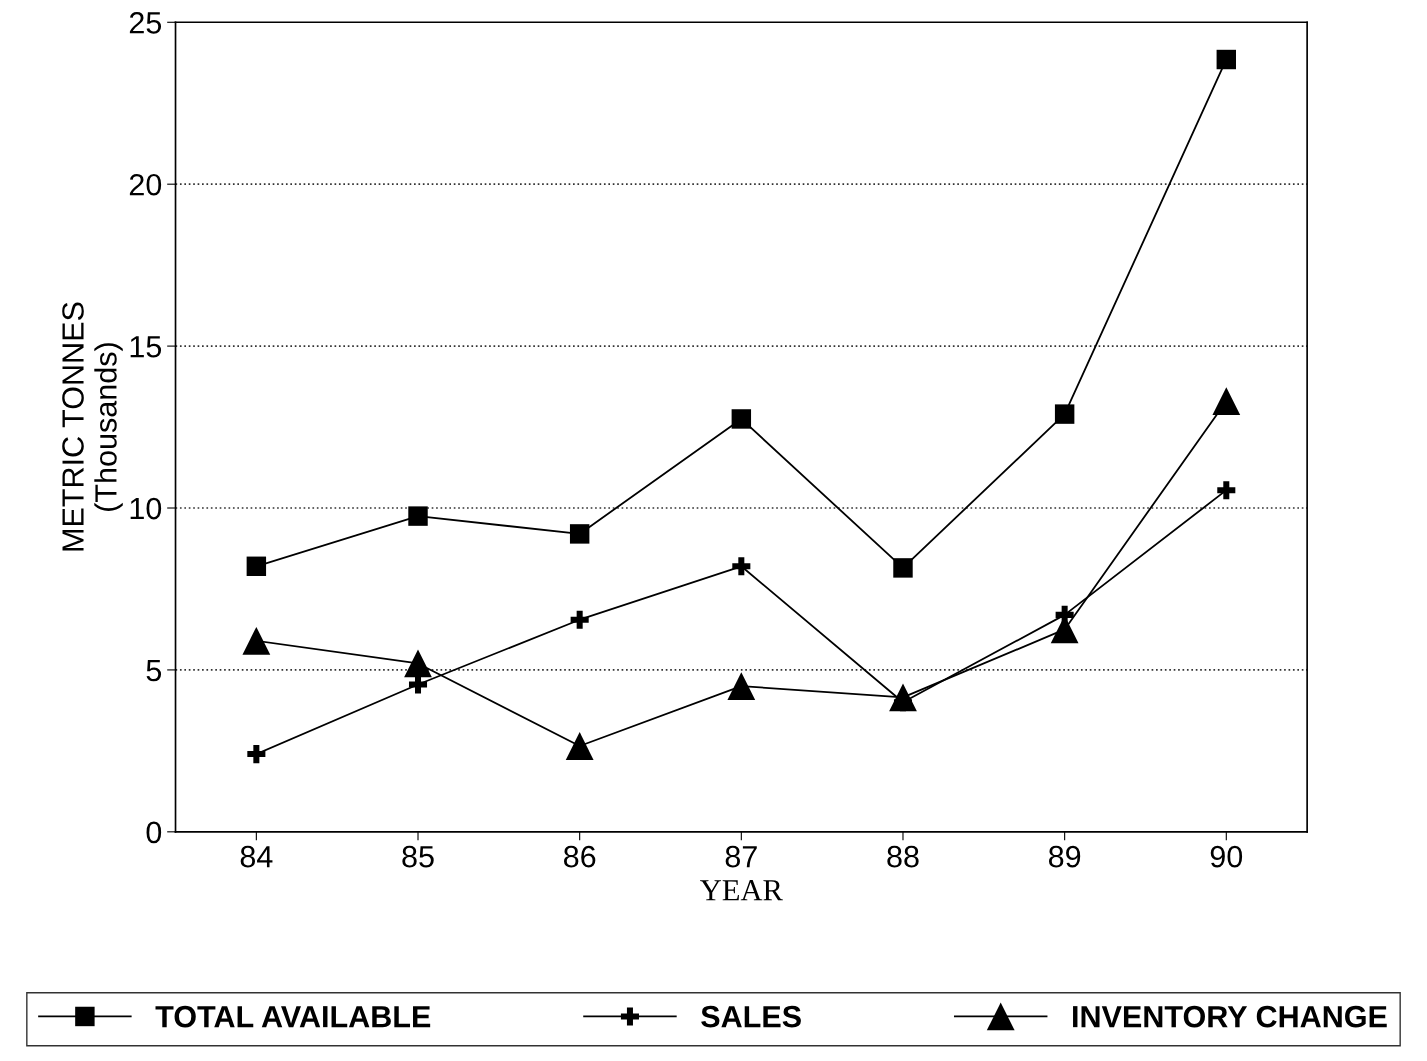  What do you see at coordinates (1064, 856) in the screenshot?
I see `x-tick-label: 89` at bounding box center [1064, 856].